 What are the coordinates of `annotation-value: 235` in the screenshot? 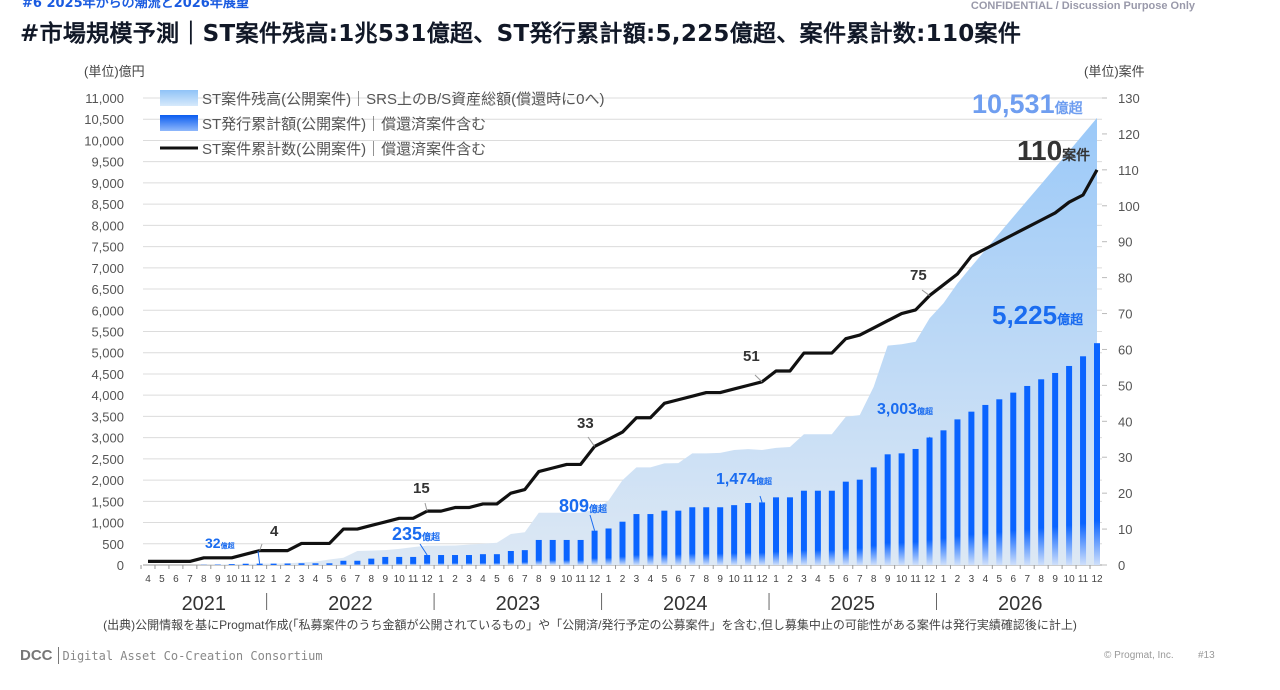 It's located at (407, 534).